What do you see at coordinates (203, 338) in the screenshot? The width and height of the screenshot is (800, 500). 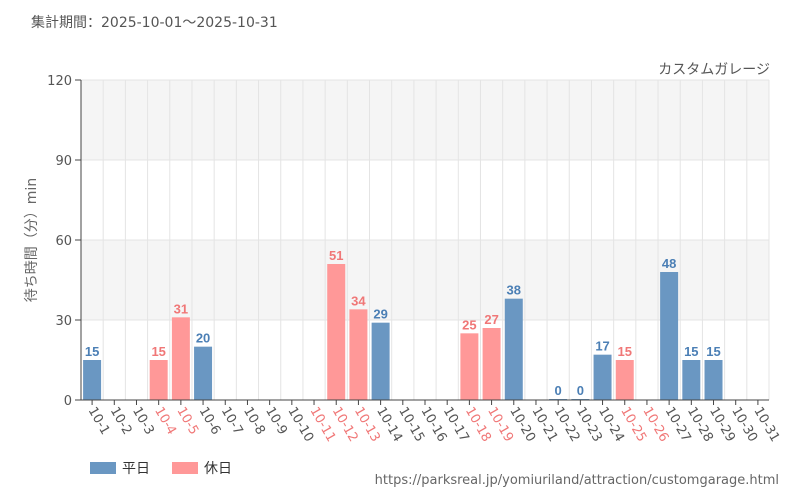 I see `bar-label-10-6: 20` at bounding box center [203, 338].